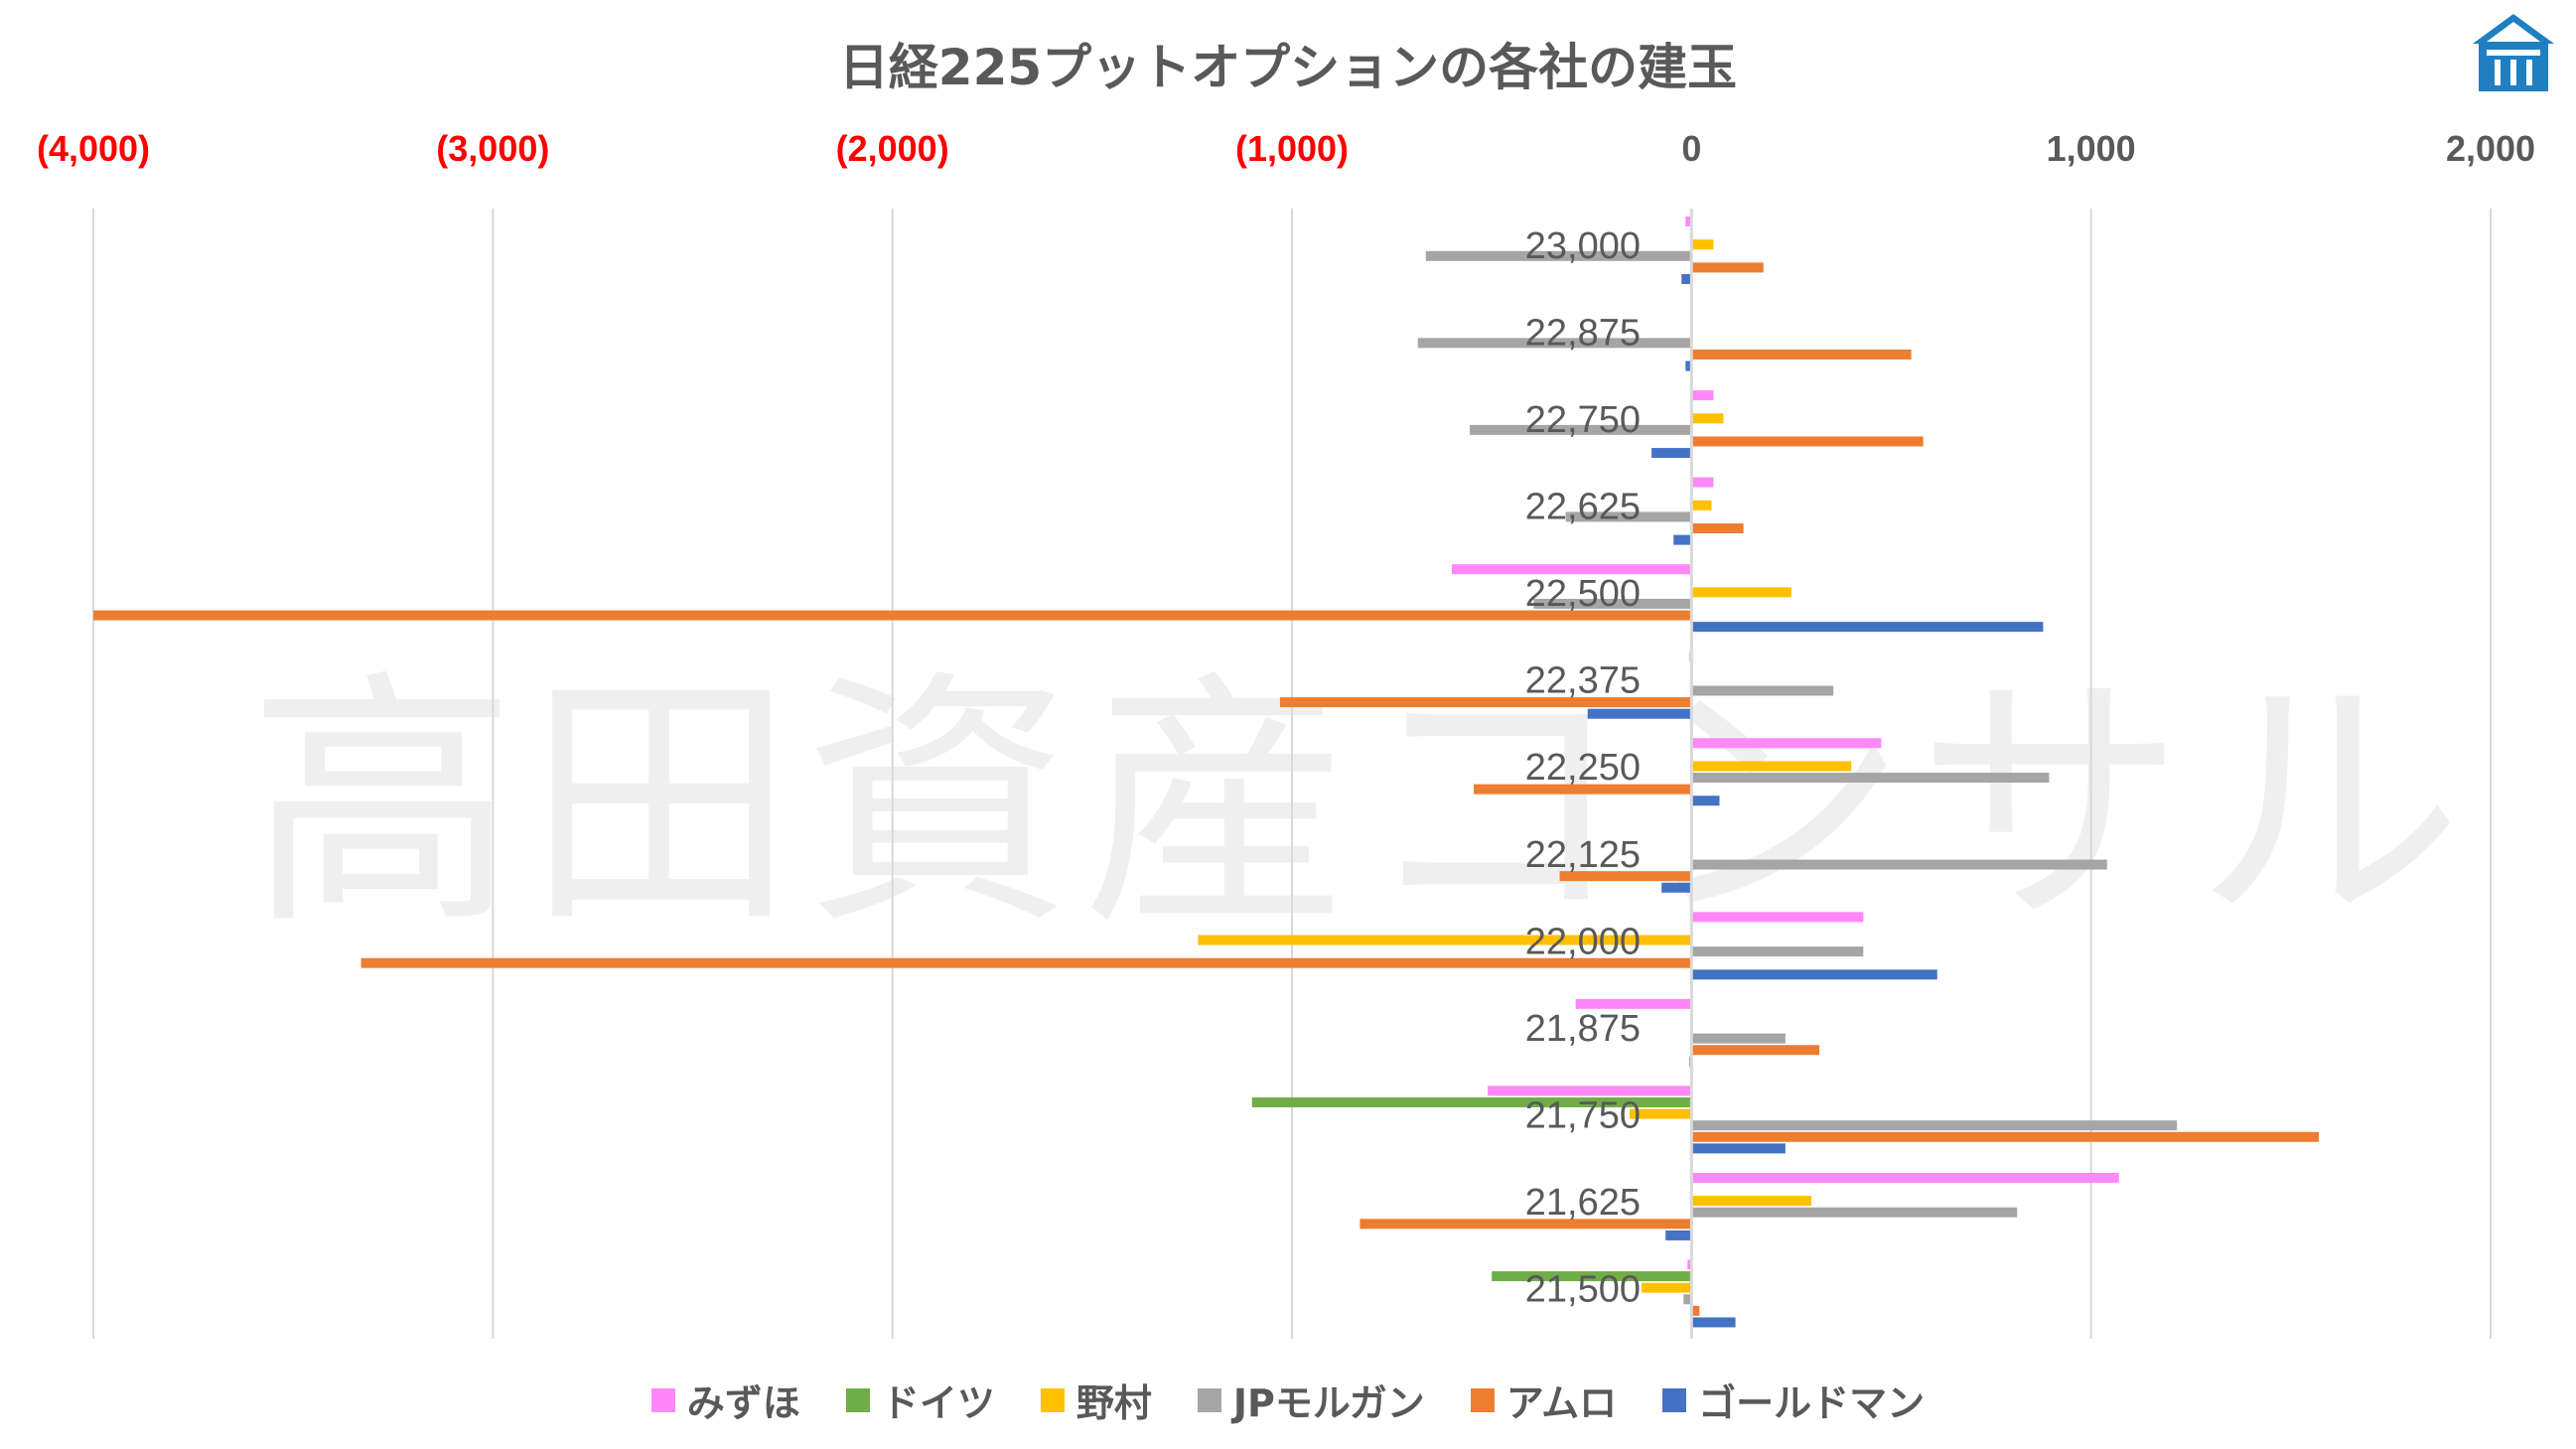 The image size is (2576, 1449). What do you see at coordinates (1583, 594) in the screenshot?
I see `y-category-label: 22,500` at bounding box center [1583, 594].